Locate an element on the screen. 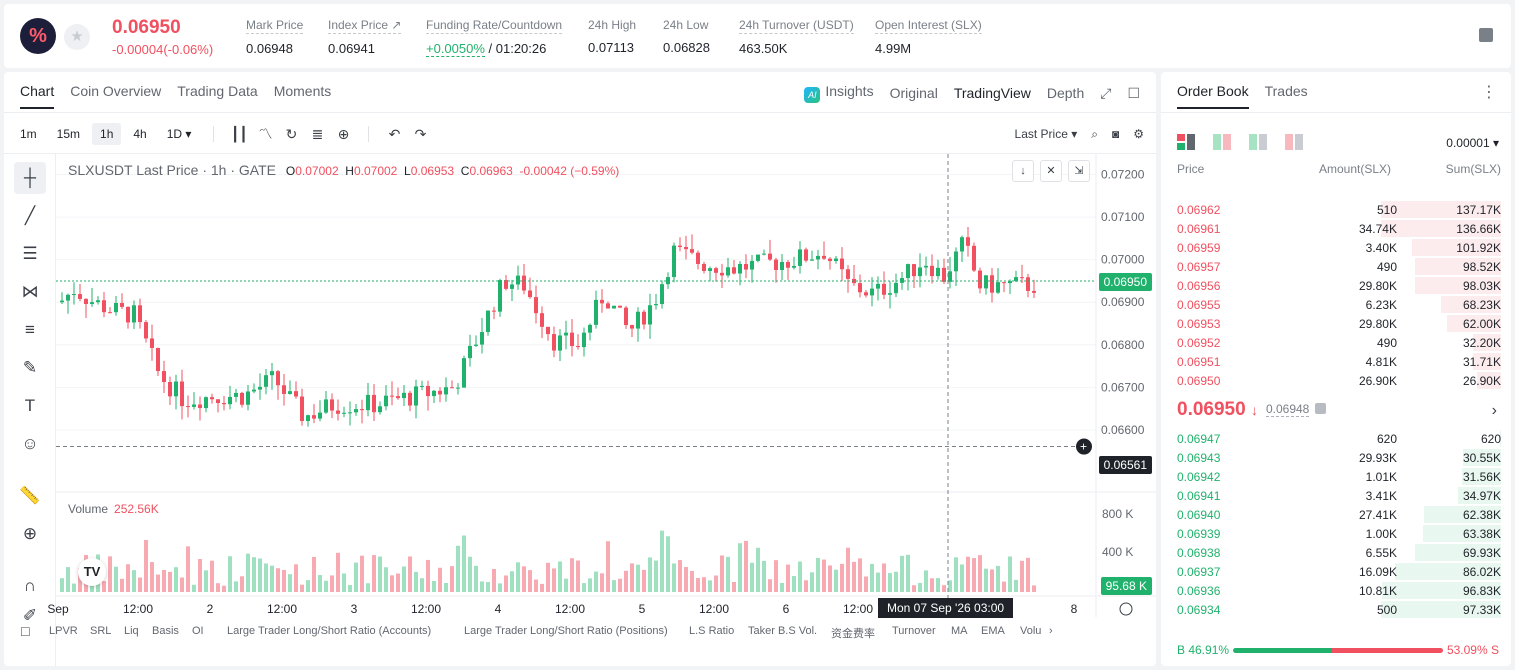 The image size is (1515, 670). bid-row: 0.06937 16.09K 86.02K is located at coordinates (1336, 571).